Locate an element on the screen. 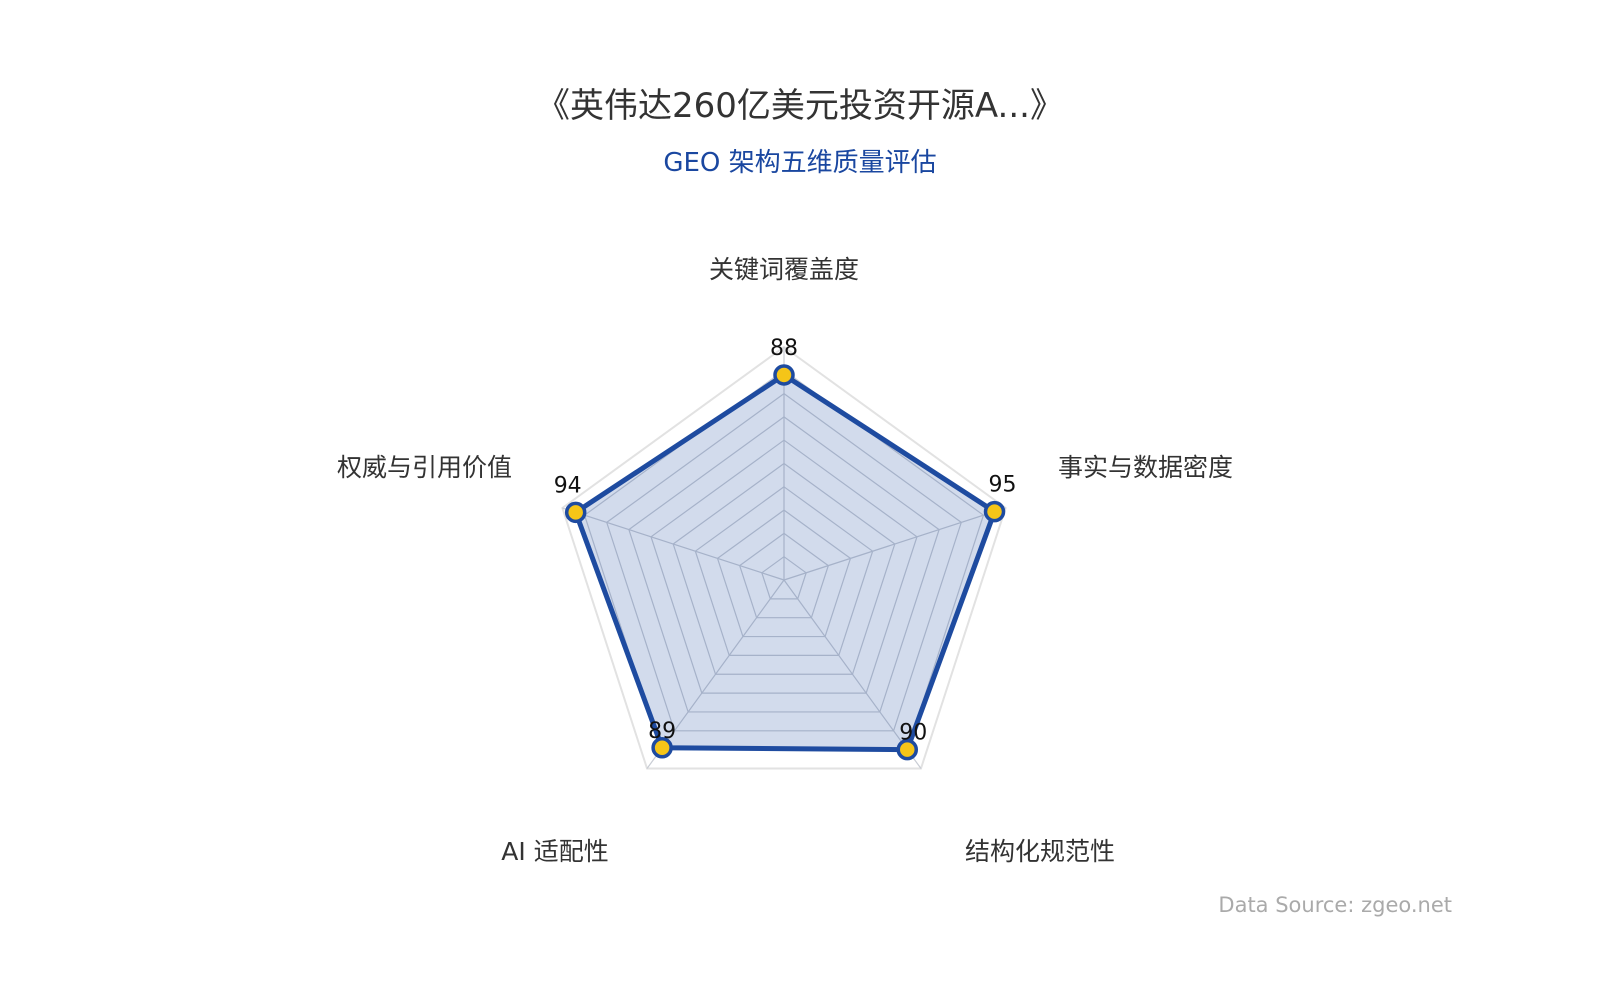 The height and width of the screenshot is (1000, 1600). value-label: 89 is located at coordinates (662, 731).